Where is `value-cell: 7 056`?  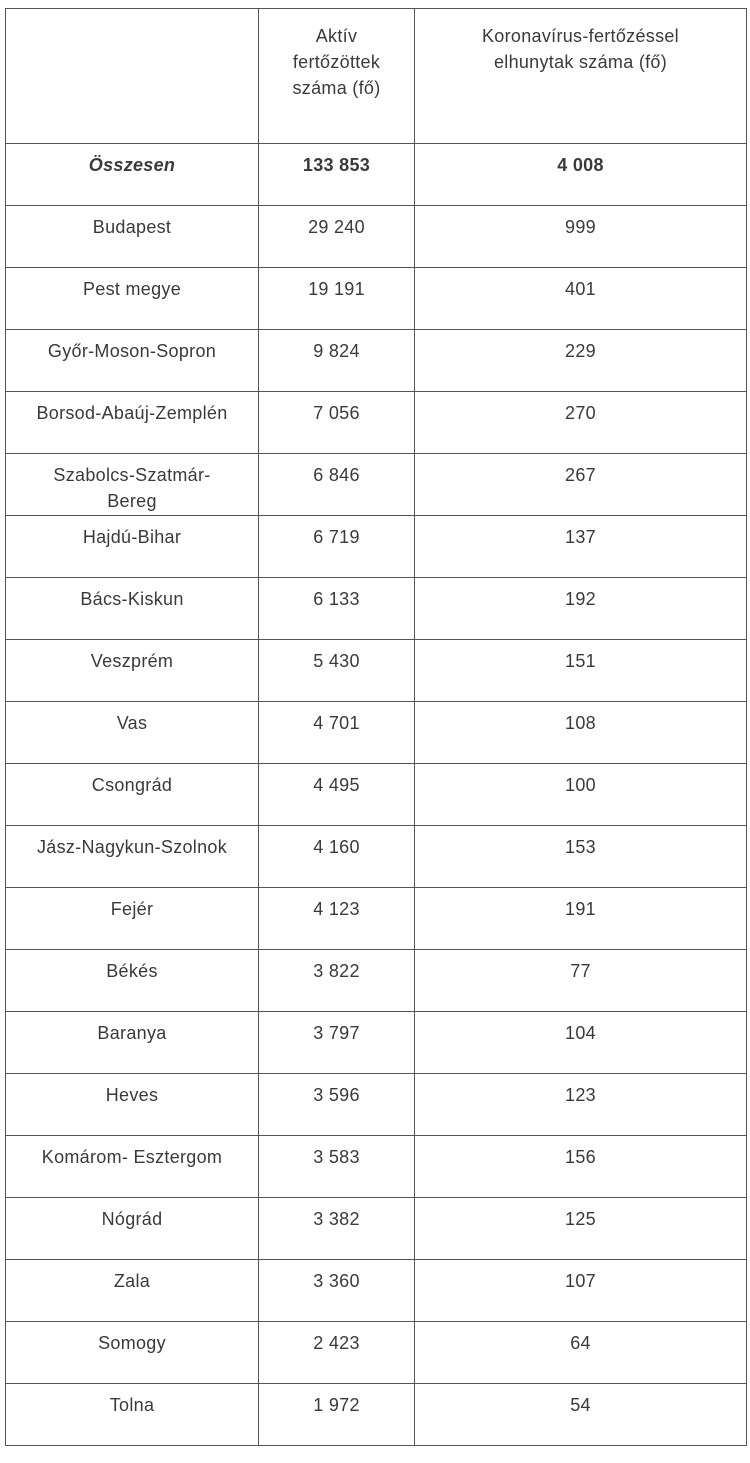 value-cell: 7 056 is located at coordinates (336, 422).